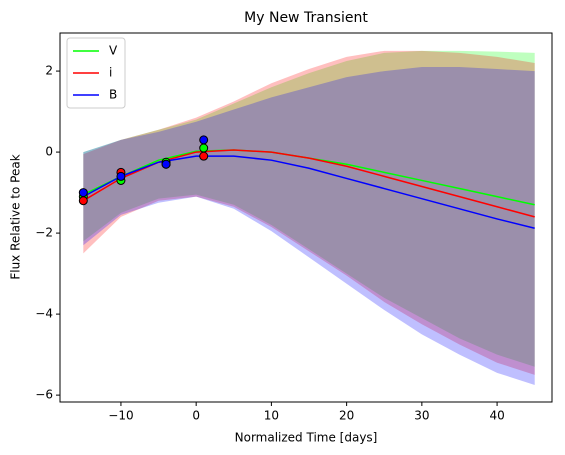 The width and height of the screenshot is (565, 455). I want to click on x-tick-label: −10, so click(120, 416).